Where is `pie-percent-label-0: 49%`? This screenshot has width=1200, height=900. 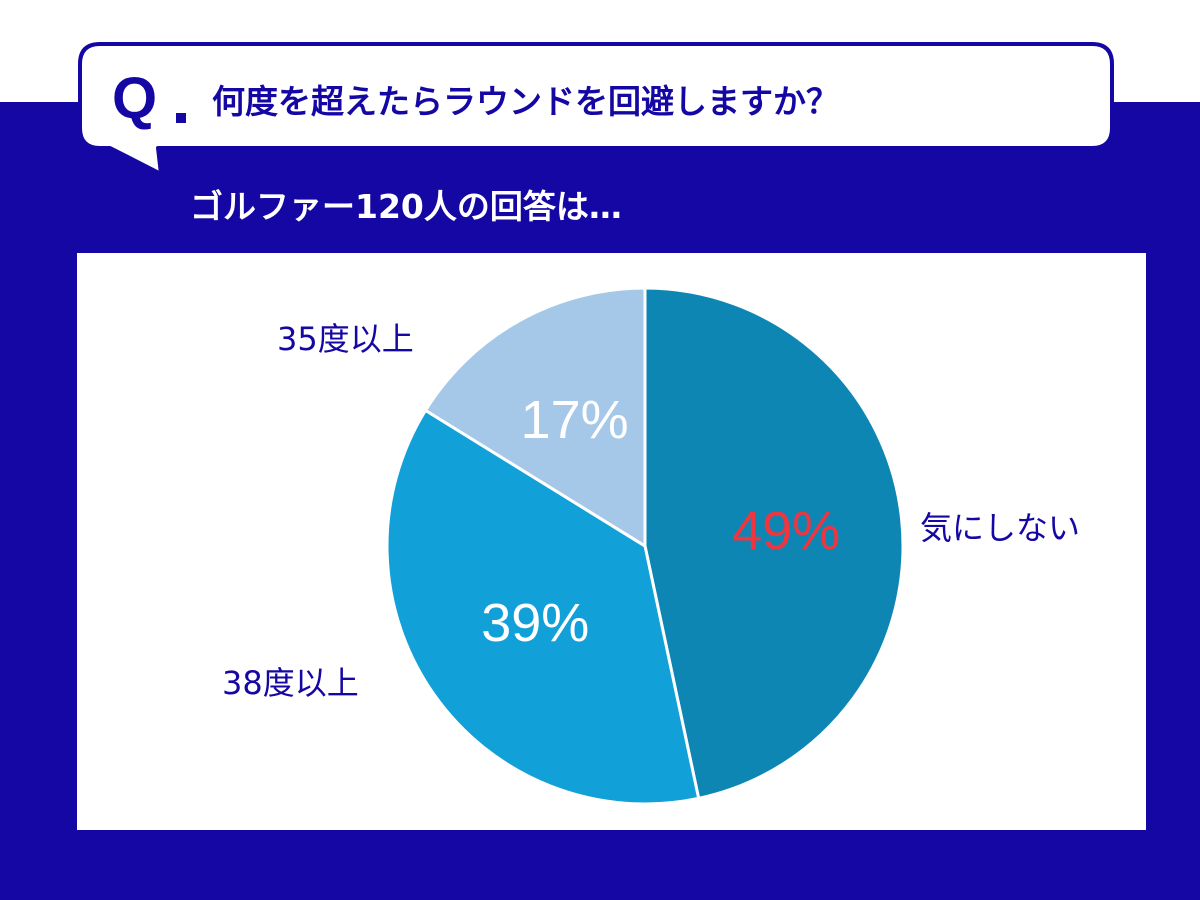
pie-percent-label-0: 49% is located at coordinates (786, 531).